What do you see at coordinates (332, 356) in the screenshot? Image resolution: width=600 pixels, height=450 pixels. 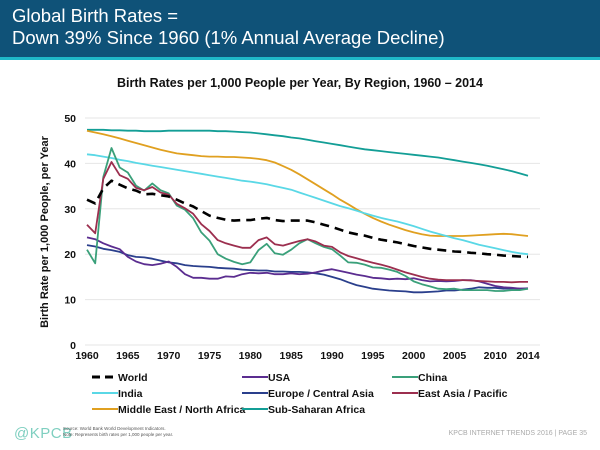 I see `x-tick-label: 1990` at bounding box center [332, 356].